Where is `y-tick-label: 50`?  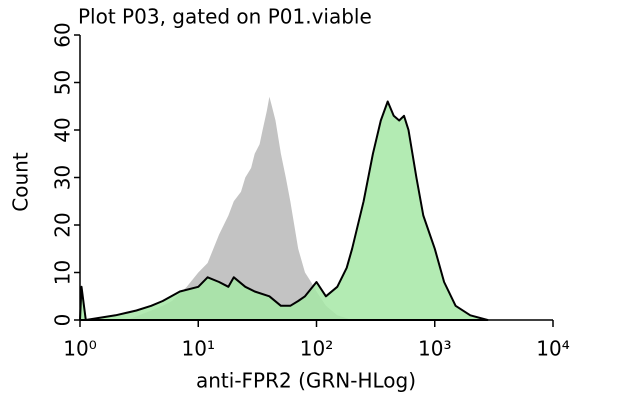
y-tick-label: 50 is located at coordinates (63, 82).